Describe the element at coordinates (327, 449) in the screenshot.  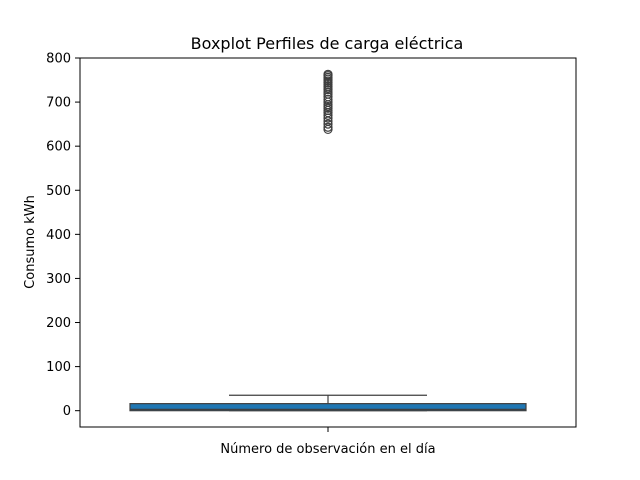
I see `x-axis-label: Número de observación en el día` at that location.